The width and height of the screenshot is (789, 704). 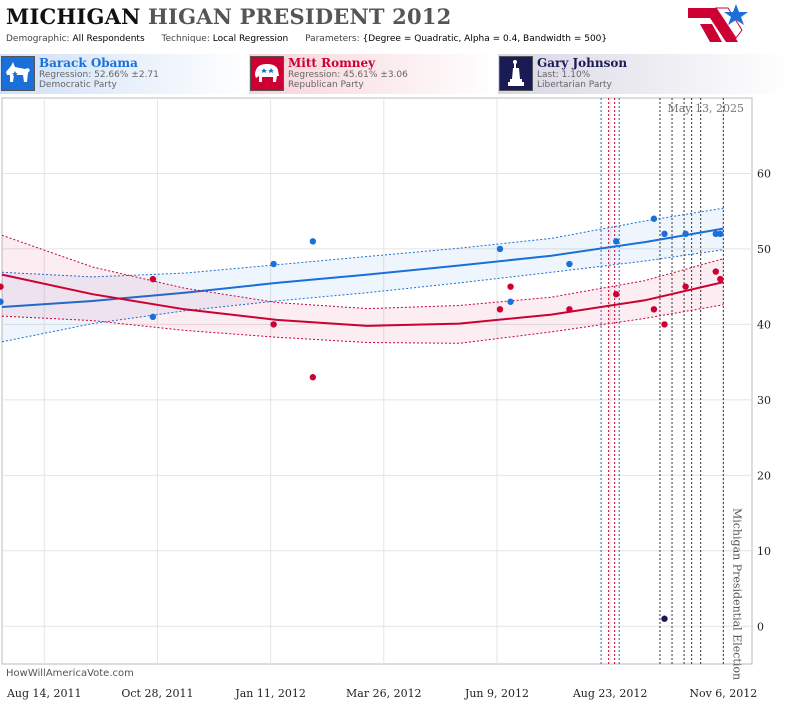 What do you see at coordinates (332, 39) in the screenshot?
I see `param-parameters-key: Parameters:` at bounding box center [332, 39].